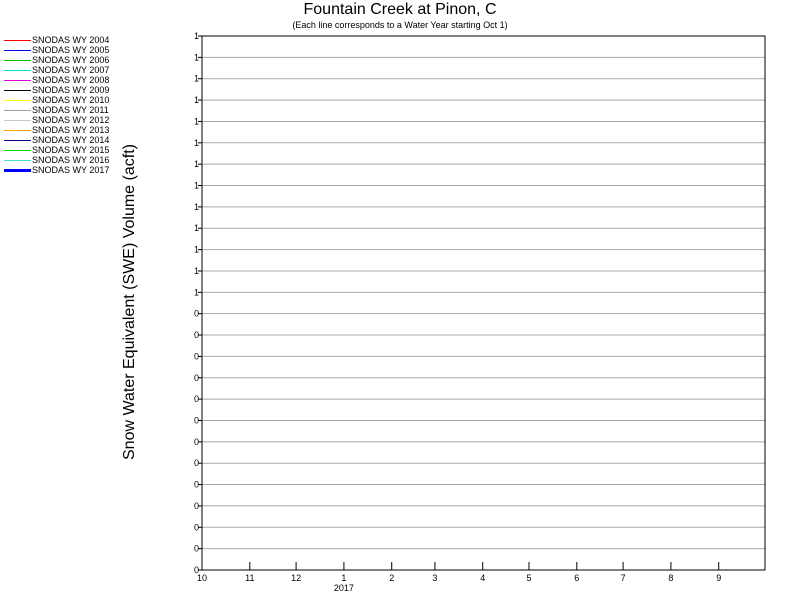 The height and width of the screenshot is (600, 800). What do you see at coordinates (343, 578) in the screenshot?
I see `x-tick-label: 1` at bounding box center [343, 578].